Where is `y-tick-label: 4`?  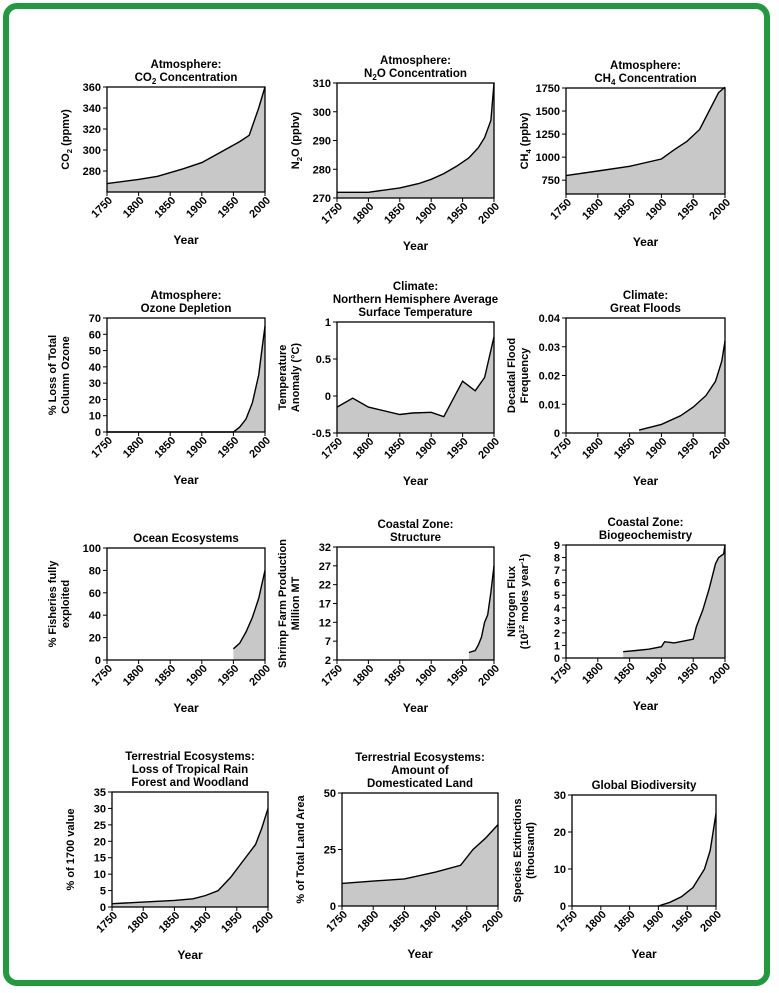
y-tick-label: 4 is located at coordinates (557, 609).